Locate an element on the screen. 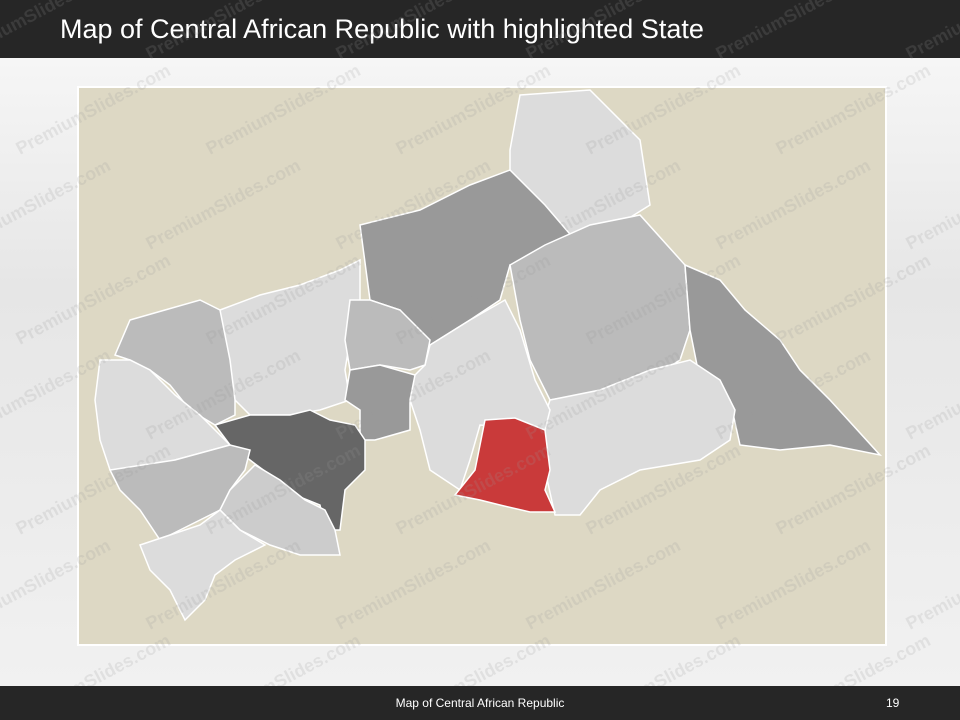 This screenshot has width=960, height=720. footer-text: Map of Central African Republic is located at coordinates (480, 703).